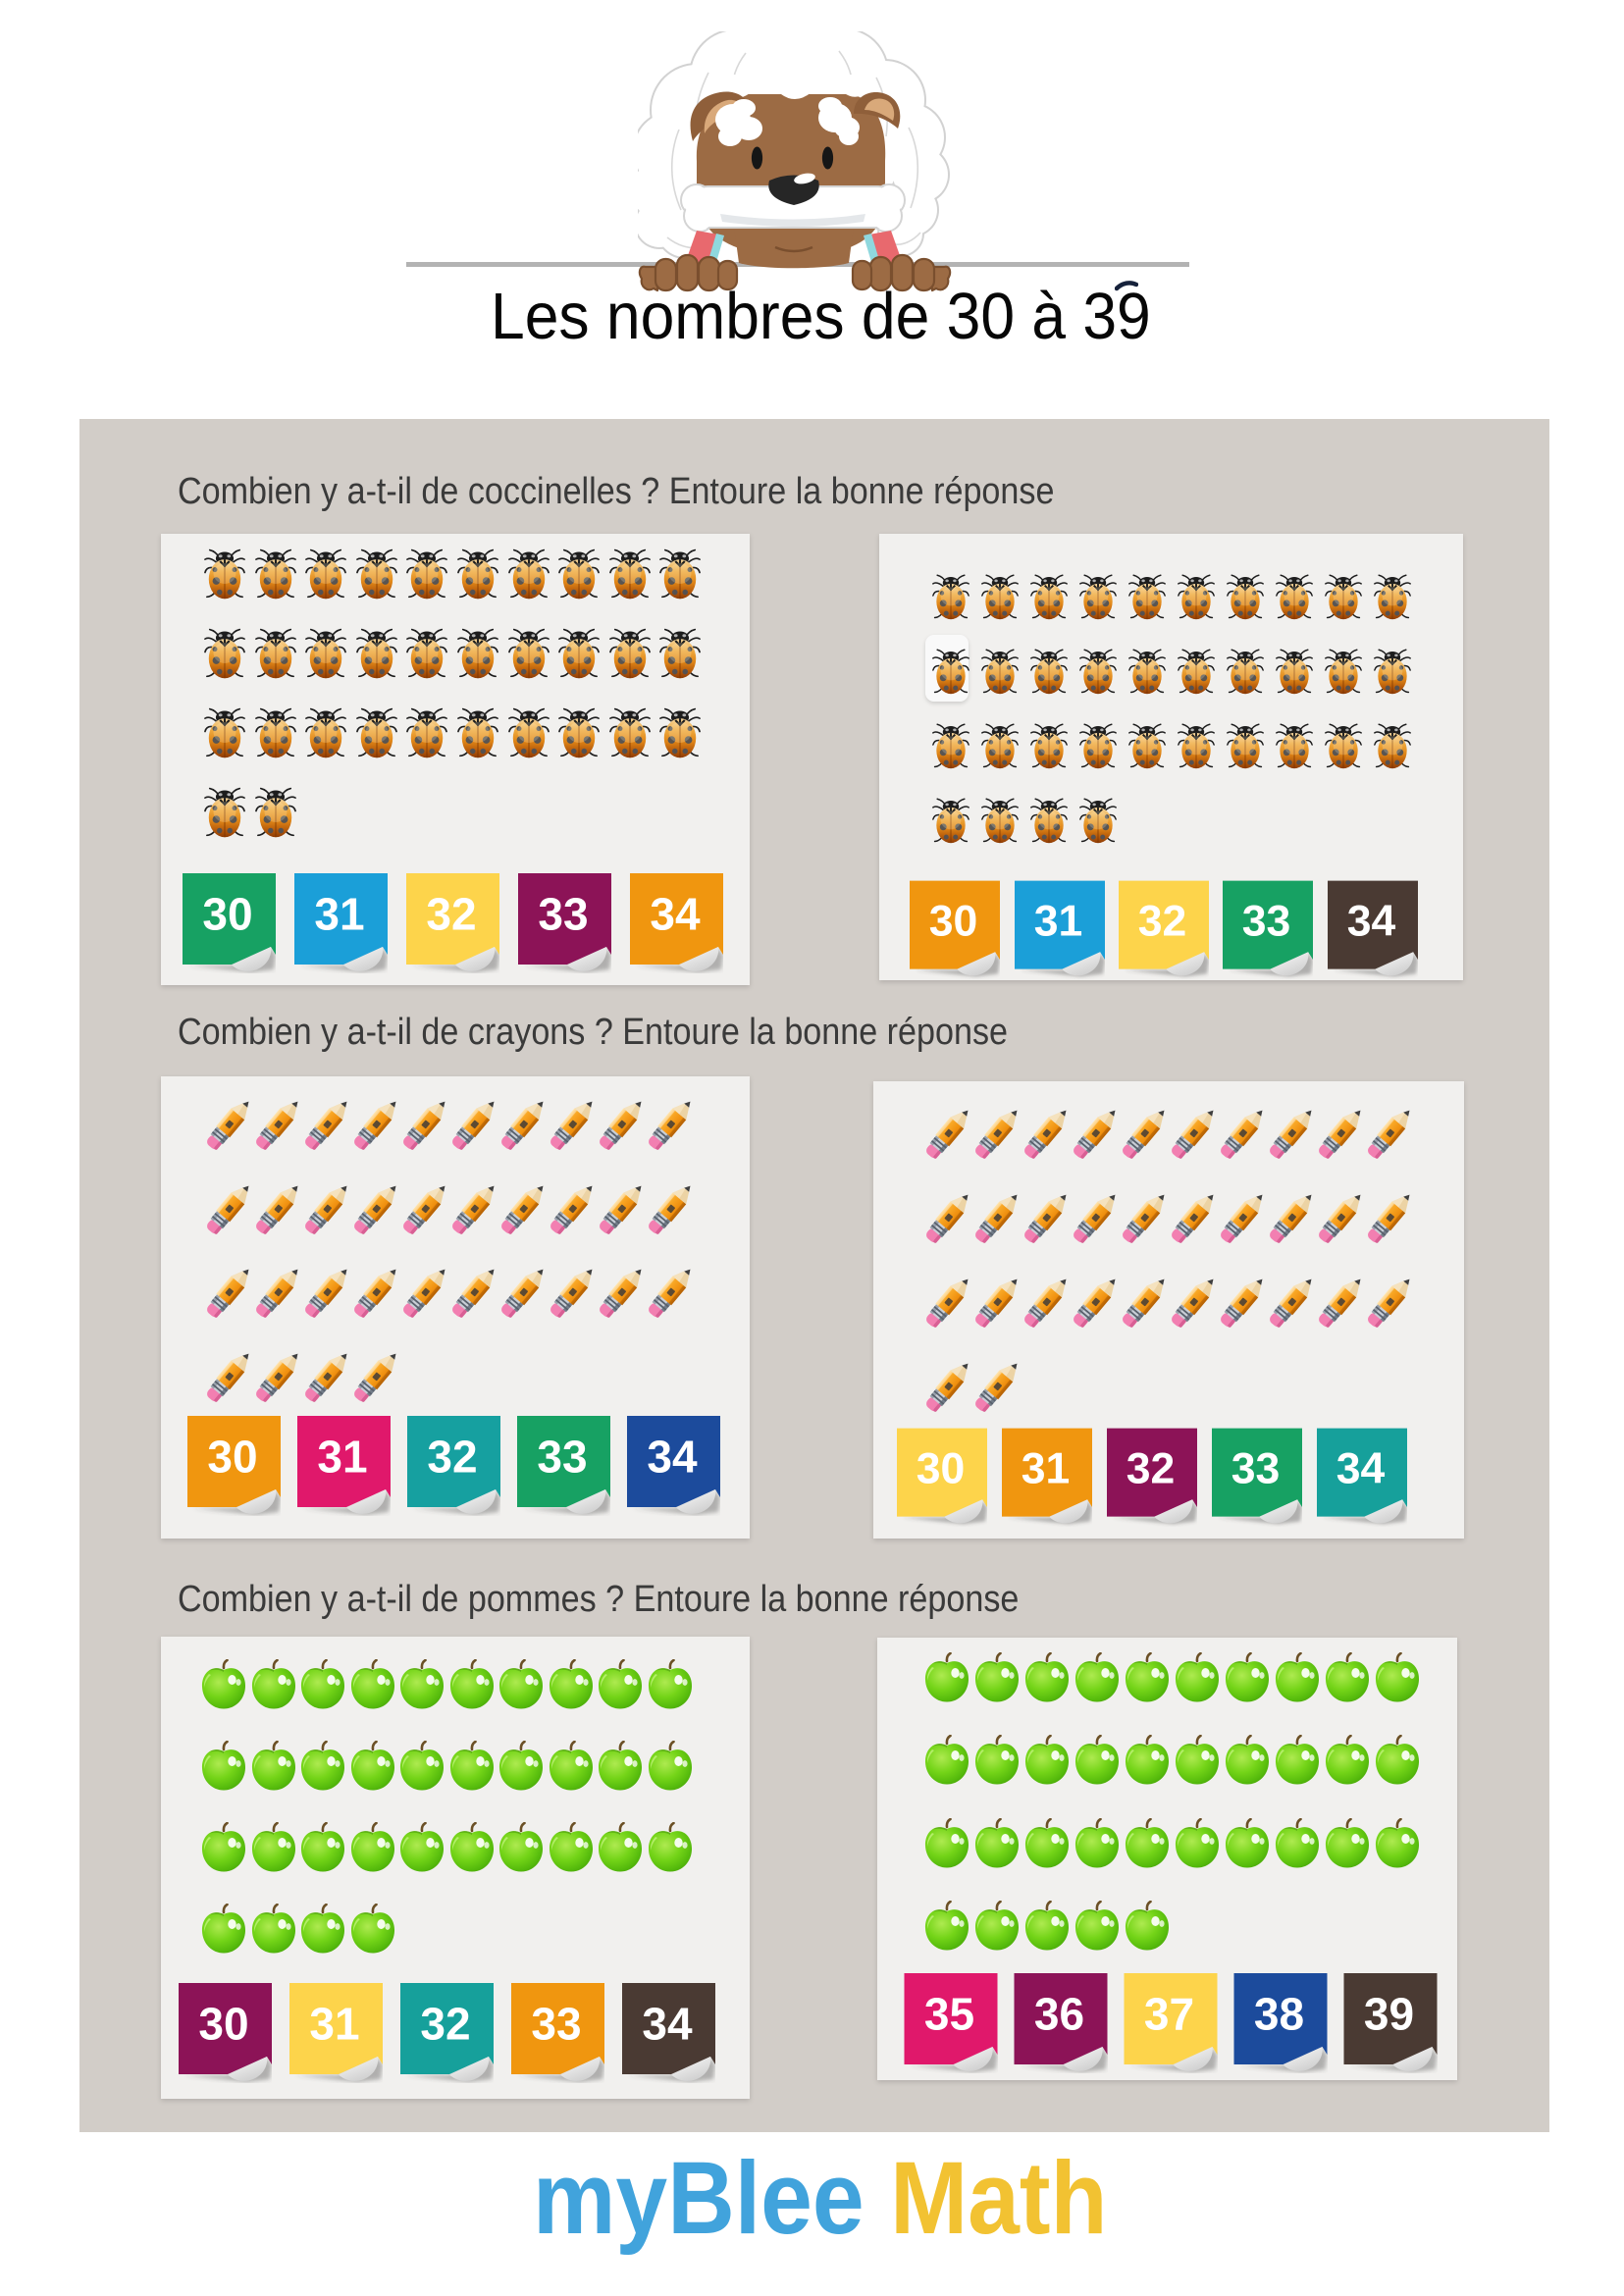  Describe the element at coordinates (1389, 2014) in the screenshot. I see `svg-text: 39` at that location.